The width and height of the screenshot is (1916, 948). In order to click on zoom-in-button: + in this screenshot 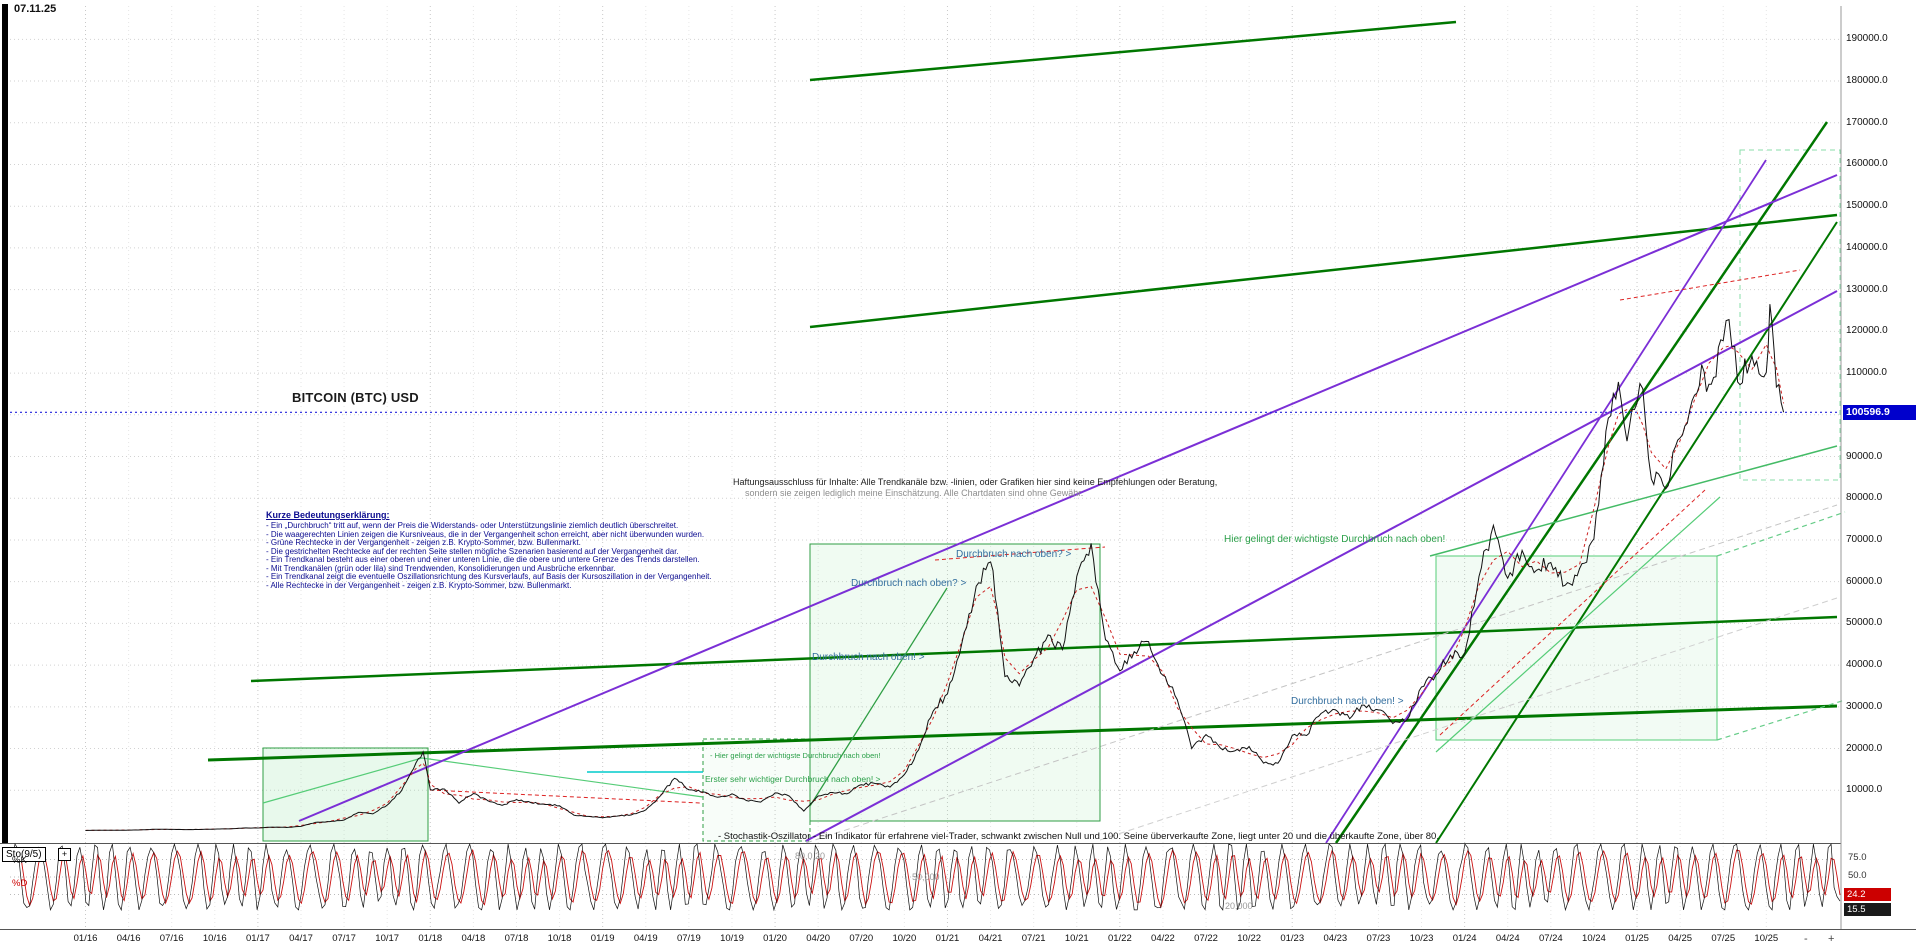, I will do `click(1831, 939)`.